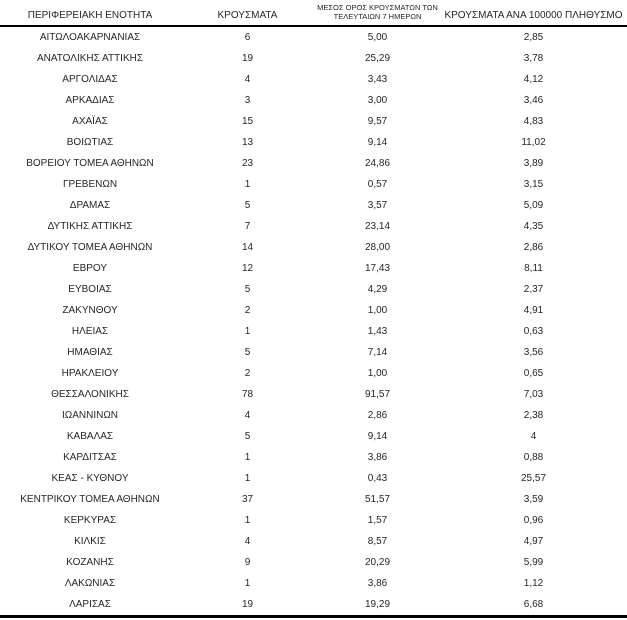  What do you see at coordinates (313, 478) in the screenshot?
I see `table-row: ΚΕΑΣ - ΚΥΘΝΟΥ 1 0,43 25,57` at bounding box center [313, 478].